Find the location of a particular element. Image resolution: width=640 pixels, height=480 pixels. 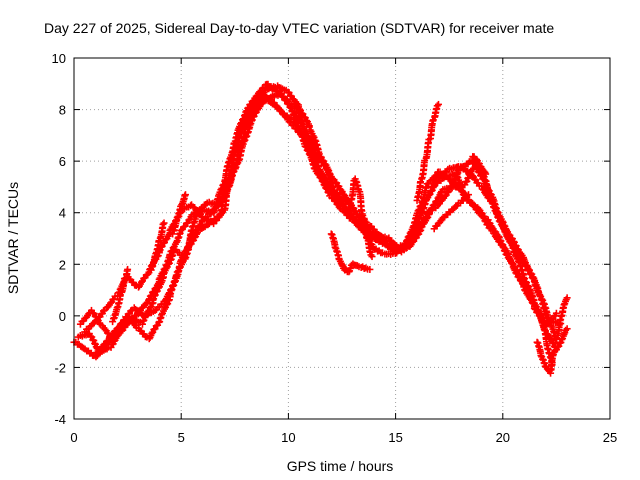

x-tick-label: 5 is located at coordinates (181, 437).